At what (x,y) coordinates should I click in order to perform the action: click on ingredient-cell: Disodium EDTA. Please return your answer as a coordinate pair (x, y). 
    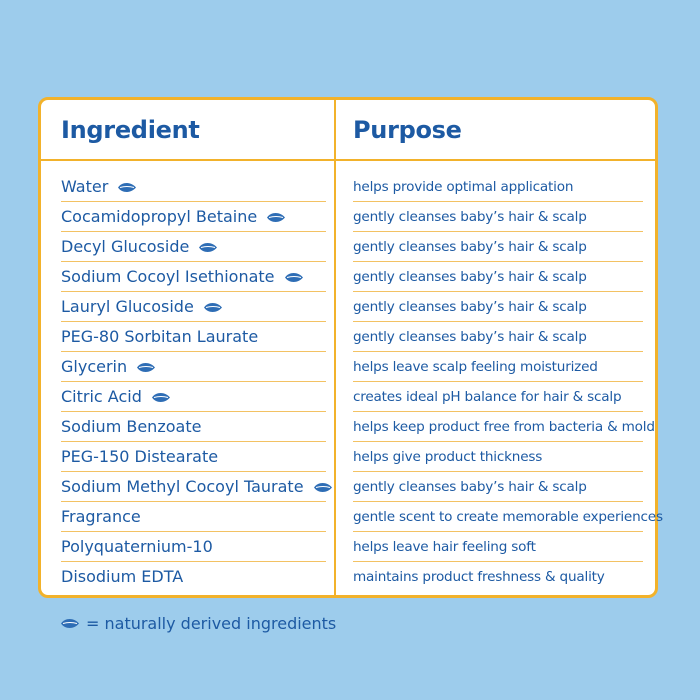
    Looking at the image, I should click on (122, 577).